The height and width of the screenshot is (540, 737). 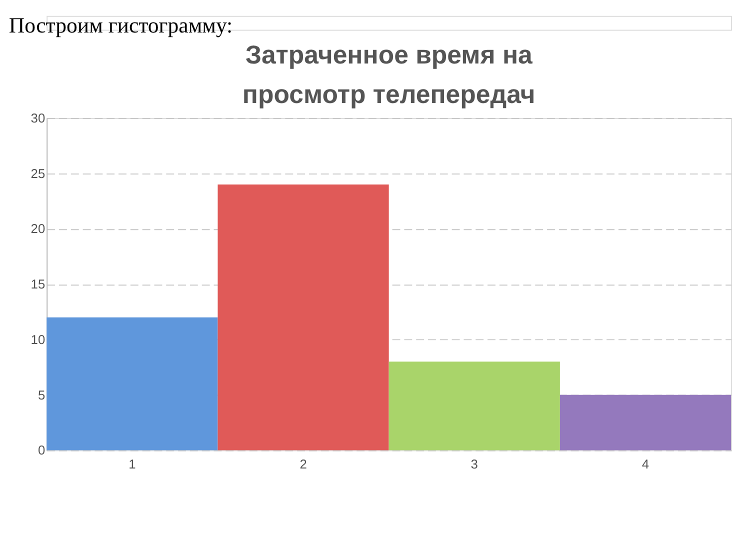 I want to click on y-tick-label: 10, so click(x=38, y=339).